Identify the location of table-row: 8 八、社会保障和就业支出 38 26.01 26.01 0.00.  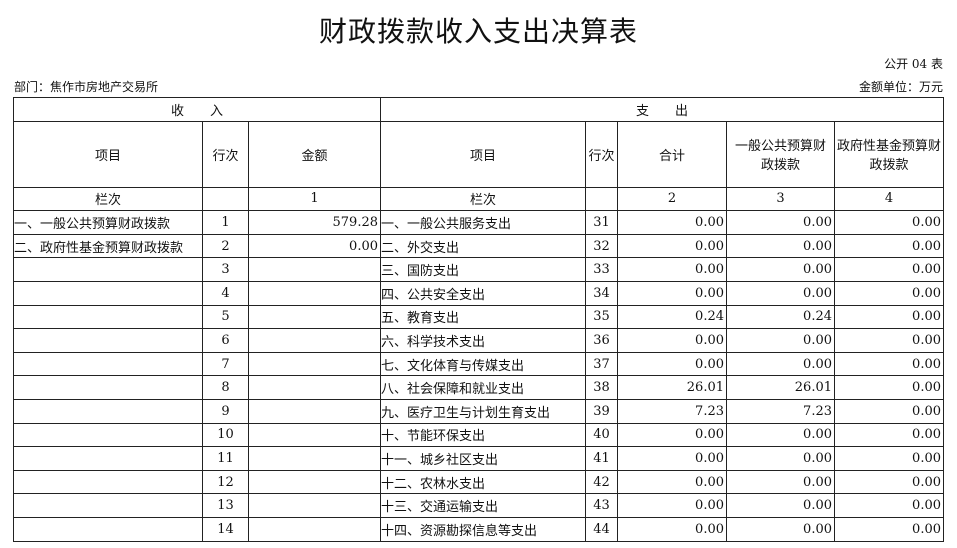
(478, 387).